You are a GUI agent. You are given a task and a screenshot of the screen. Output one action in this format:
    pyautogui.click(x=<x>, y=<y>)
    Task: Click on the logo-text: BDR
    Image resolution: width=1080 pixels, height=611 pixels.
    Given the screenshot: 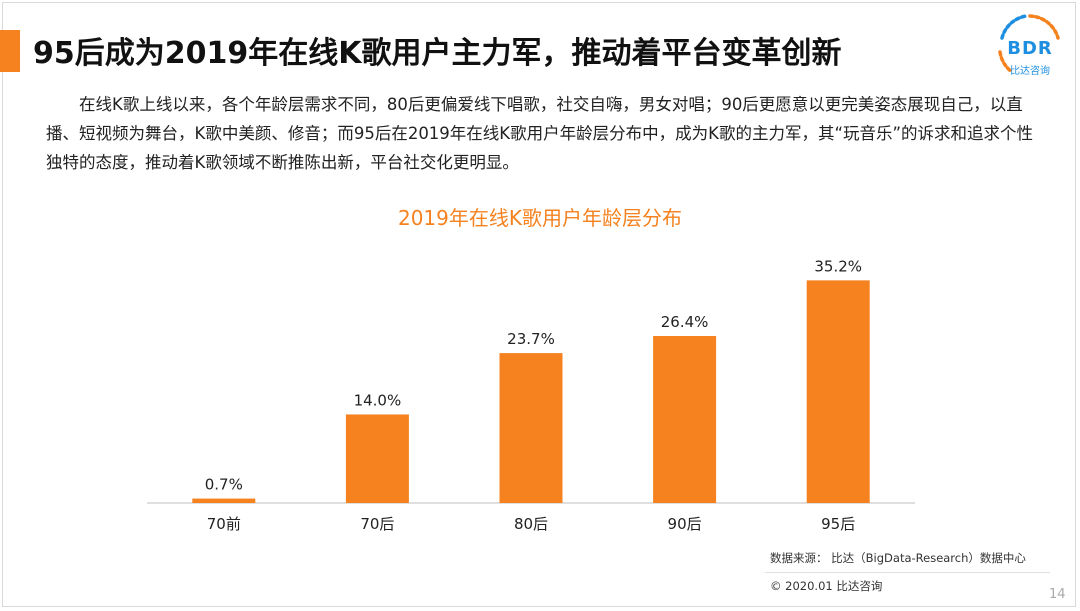 What is the action you would take?
    pyautogui.click(x=1030, y=48)
    